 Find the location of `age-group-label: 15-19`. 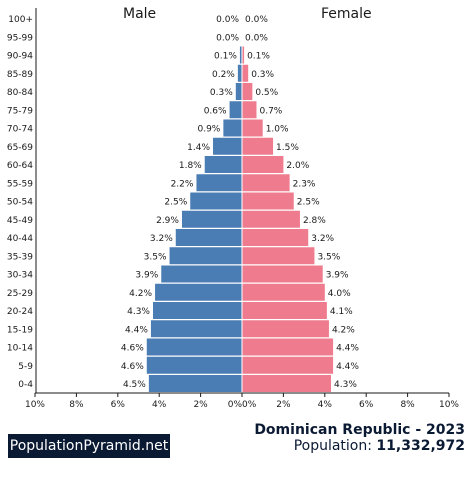

age-group-label: 15-19 is located at coordinates (20, 330).